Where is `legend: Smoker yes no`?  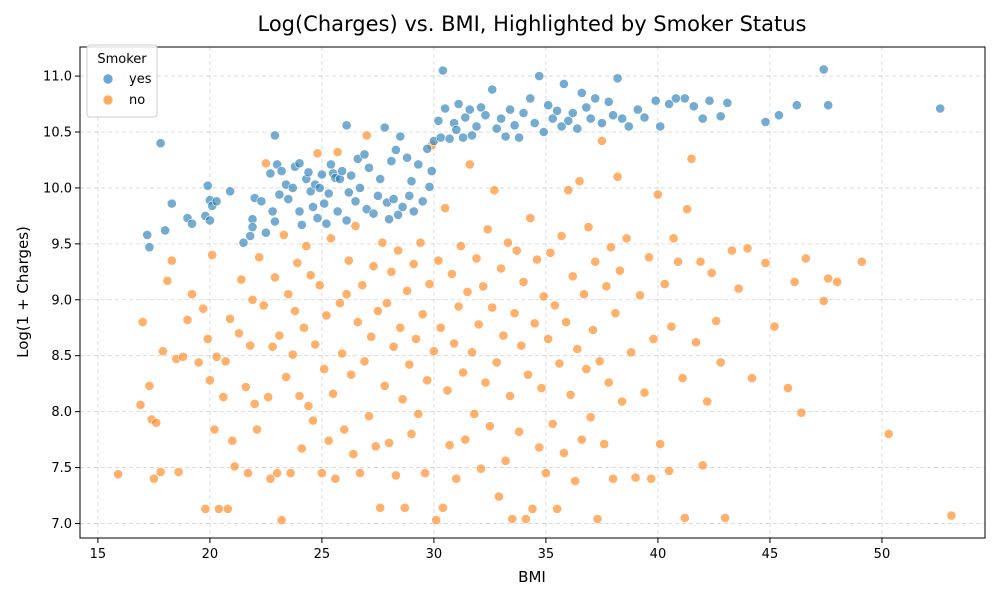 legend: Smoker yes no is located at coordinates (122, 81).